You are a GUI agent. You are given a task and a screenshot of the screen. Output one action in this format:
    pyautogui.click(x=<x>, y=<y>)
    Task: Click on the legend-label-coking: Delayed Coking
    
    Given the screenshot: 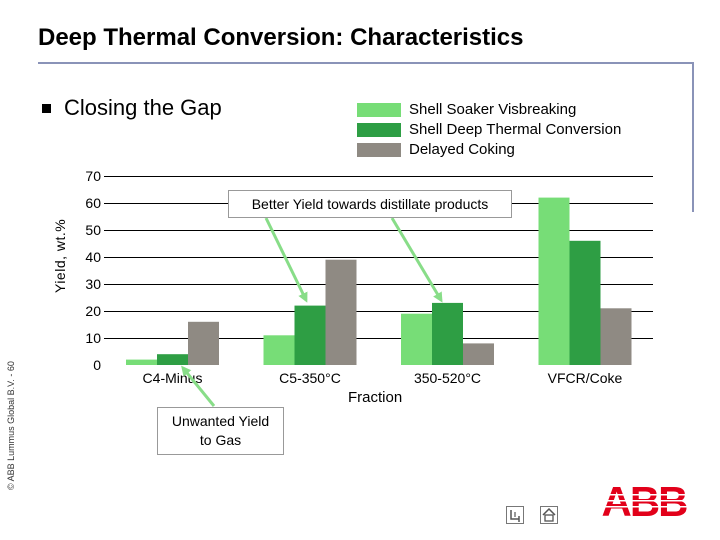 What is the action you would take?
    pyautogui.click(x=462, y=149)
    